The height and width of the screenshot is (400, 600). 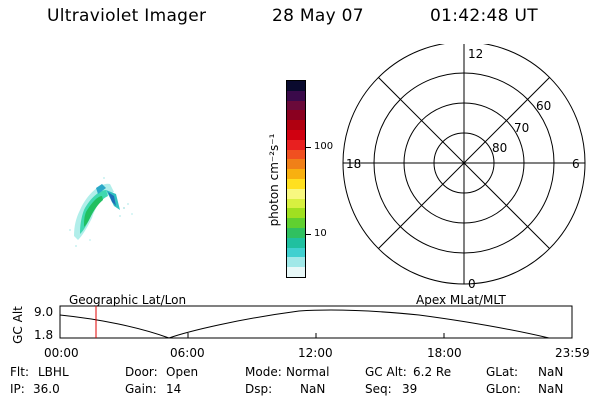 I want to click on x-tick-1200: 12:00, so click(x=315, y=353).